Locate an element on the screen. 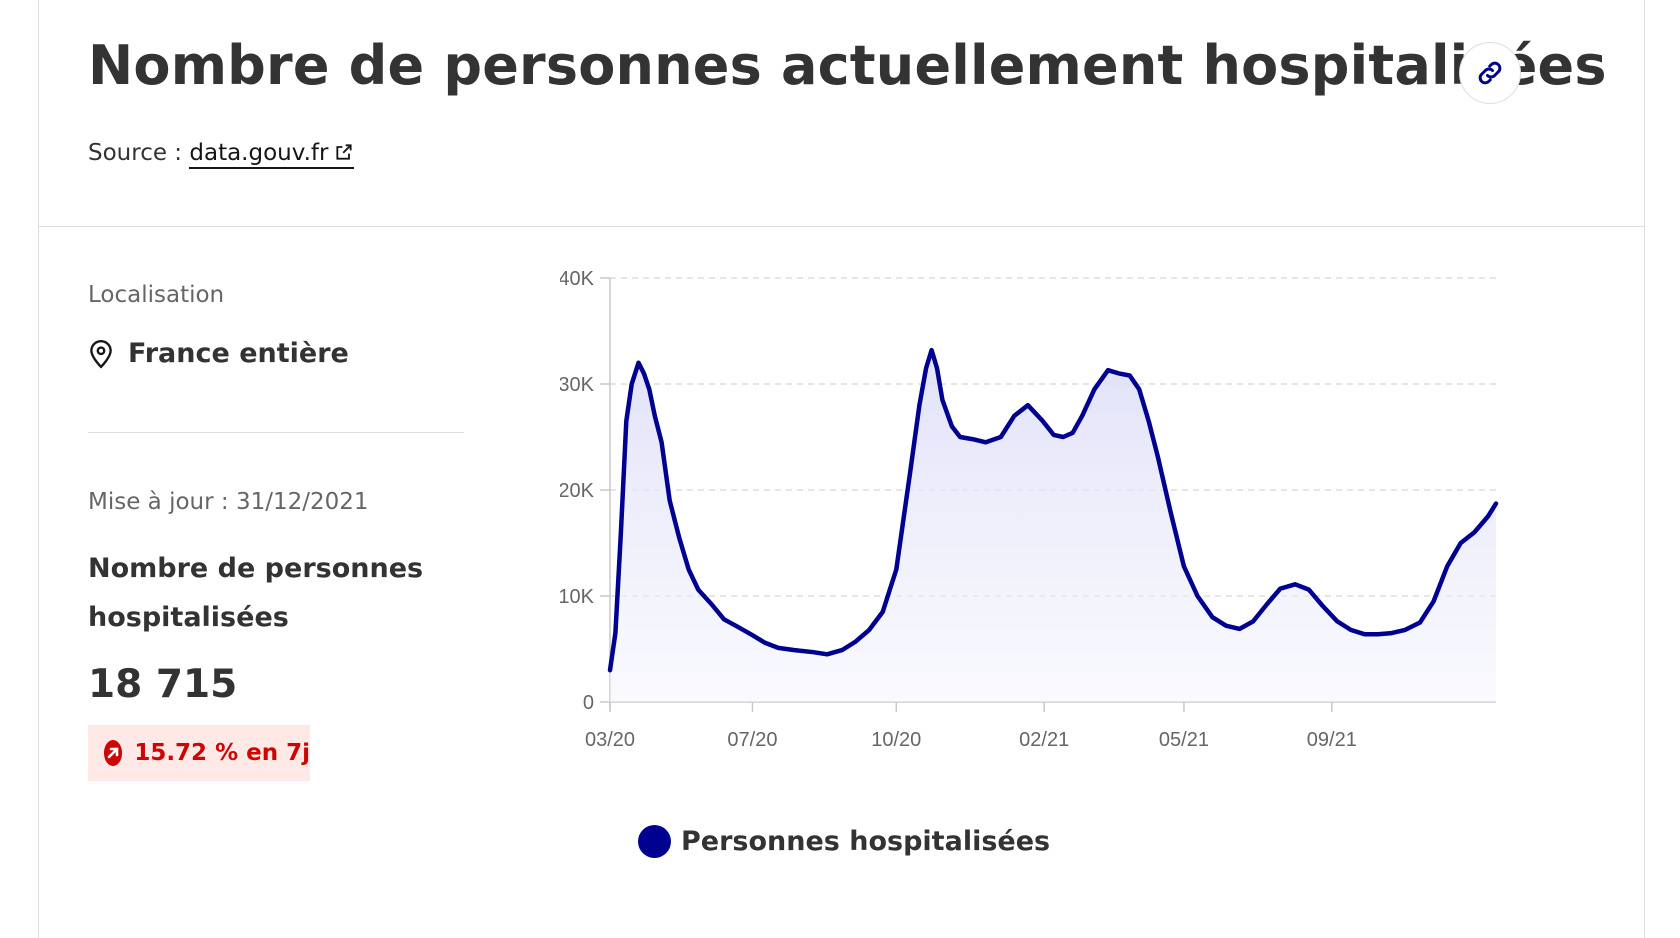 This screenshot has height=938, width=1680. location-label: Localisation is located at coordinates (156, 295).